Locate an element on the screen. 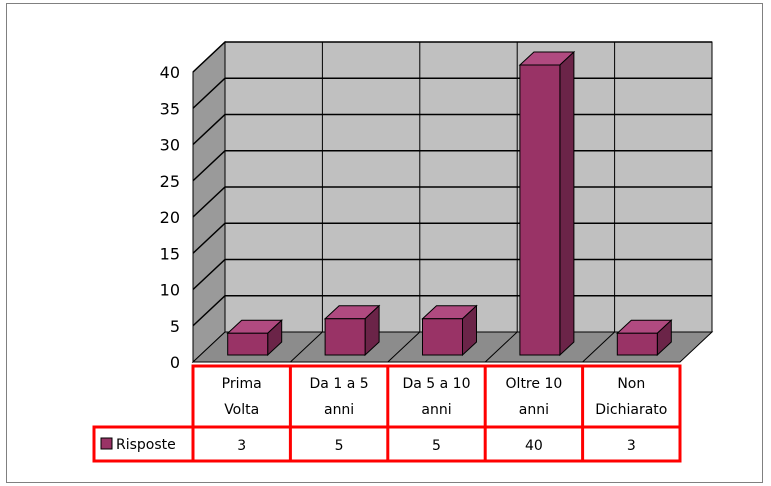  legend-cell is located at coordinates (143, 444).